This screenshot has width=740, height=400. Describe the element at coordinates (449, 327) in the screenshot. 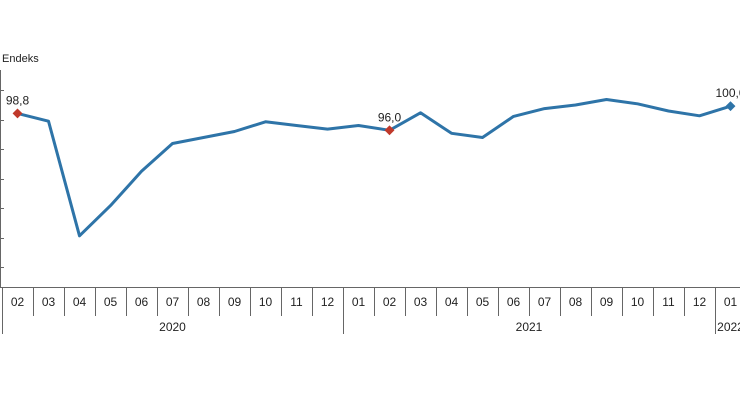

I see `x-axis-year-labels: 2020 2021 2022` at that location.